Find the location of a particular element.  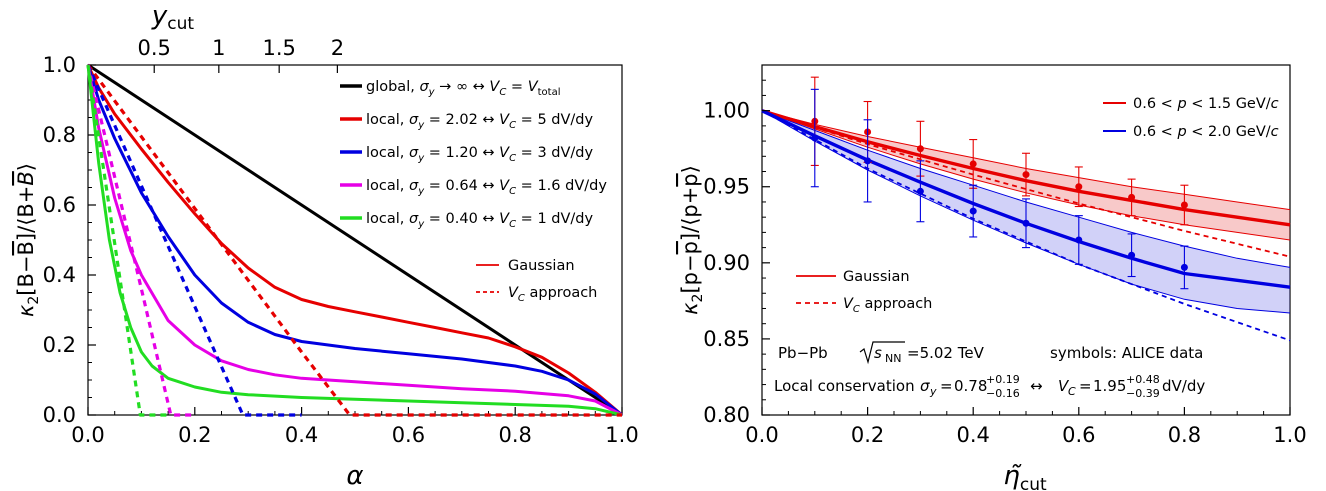

right-y-tick-label: 0.90 is located at coordinates (726, 263).